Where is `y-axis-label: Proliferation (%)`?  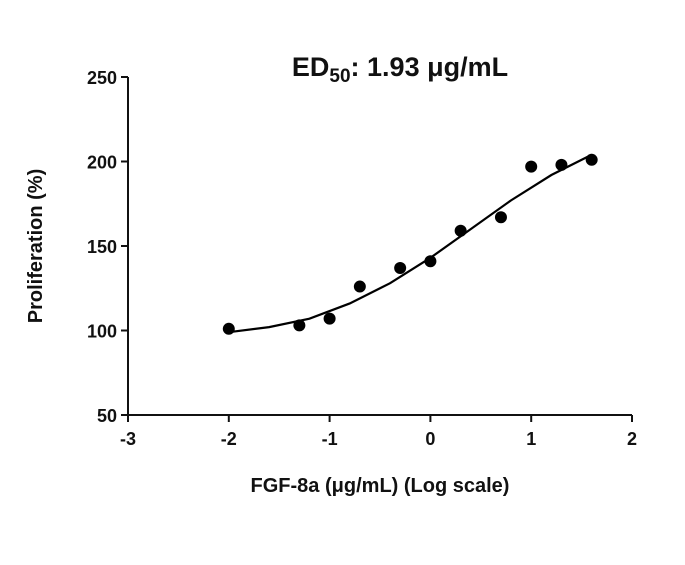 y-axis-label: Proliferation (%) is located at coordinates (36, 246).